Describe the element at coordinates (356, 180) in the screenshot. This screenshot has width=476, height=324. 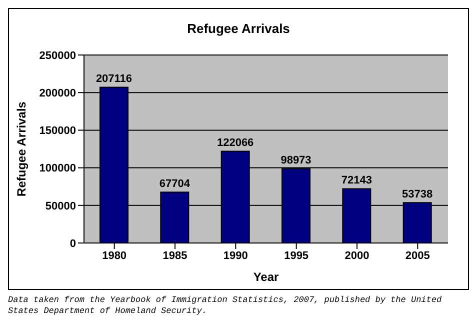
I see `data-label: 72143` at that location.